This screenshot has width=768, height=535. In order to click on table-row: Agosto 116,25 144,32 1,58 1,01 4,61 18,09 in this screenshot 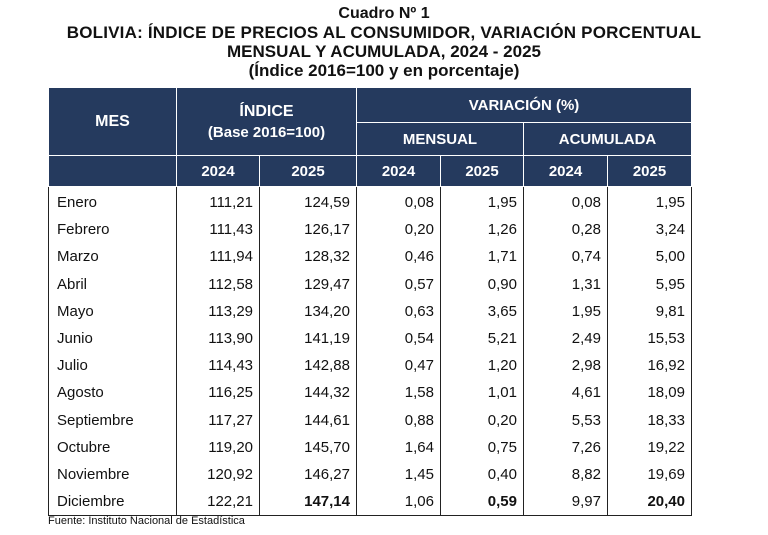, I will do `click(370, 393)`.